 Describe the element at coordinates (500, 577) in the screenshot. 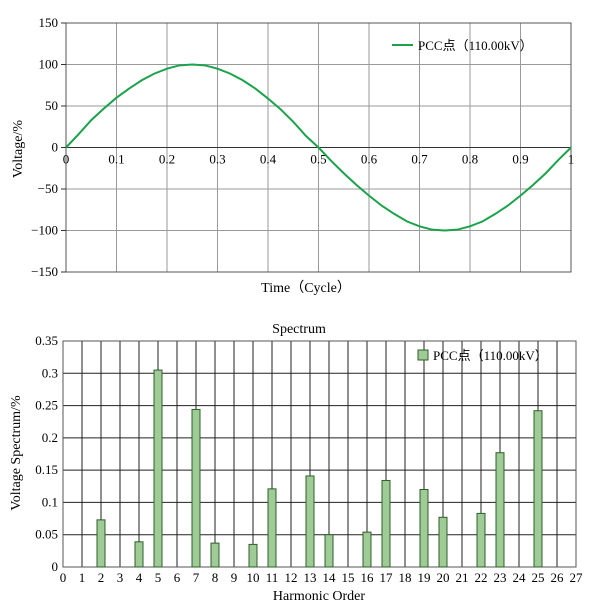

I see `spectrum-x-tick-label: 23` at that location.